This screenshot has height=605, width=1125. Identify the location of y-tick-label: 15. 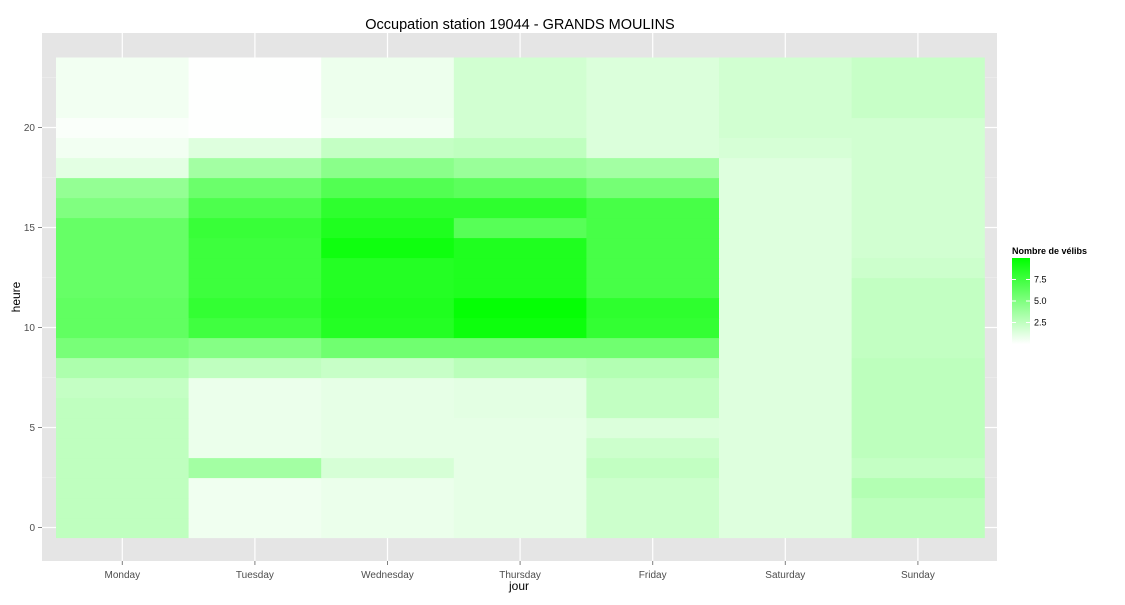
(30, 228).